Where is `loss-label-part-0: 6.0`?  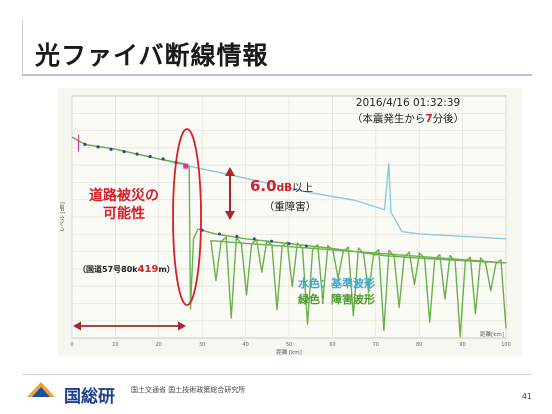 loss-label-part-0: 6.0 is located at coordinates (263, 186).